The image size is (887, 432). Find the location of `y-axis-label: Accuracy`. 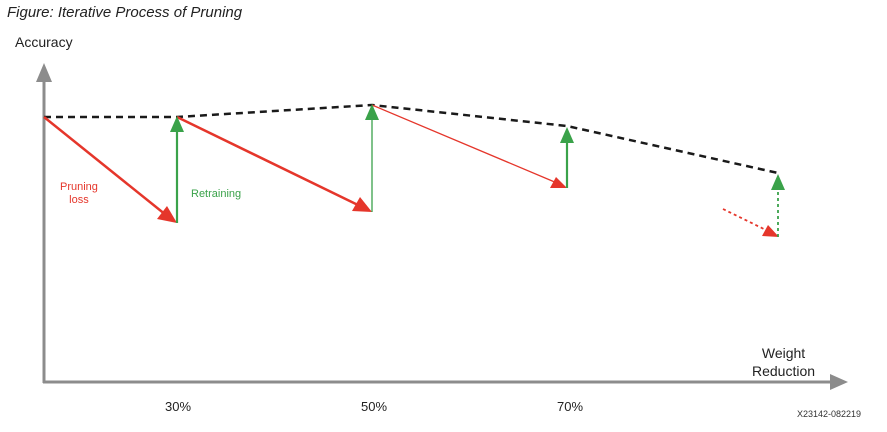

y-axis-label: Accuracy is located at coordinates (44, 42).